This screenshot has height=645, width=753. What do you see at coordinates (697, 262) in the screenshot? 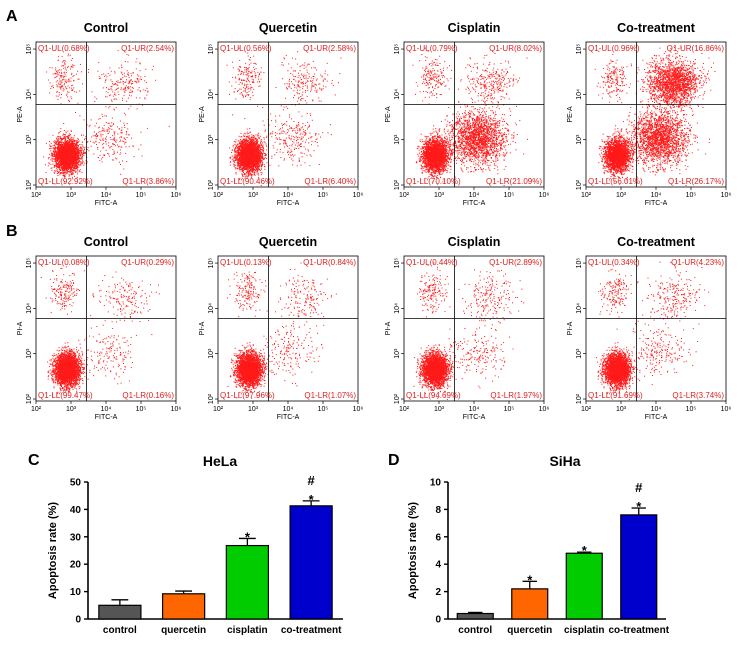
I see `quadrant-label-ur: Q1-UR(4.23%)` at bounding box center [697, 262].